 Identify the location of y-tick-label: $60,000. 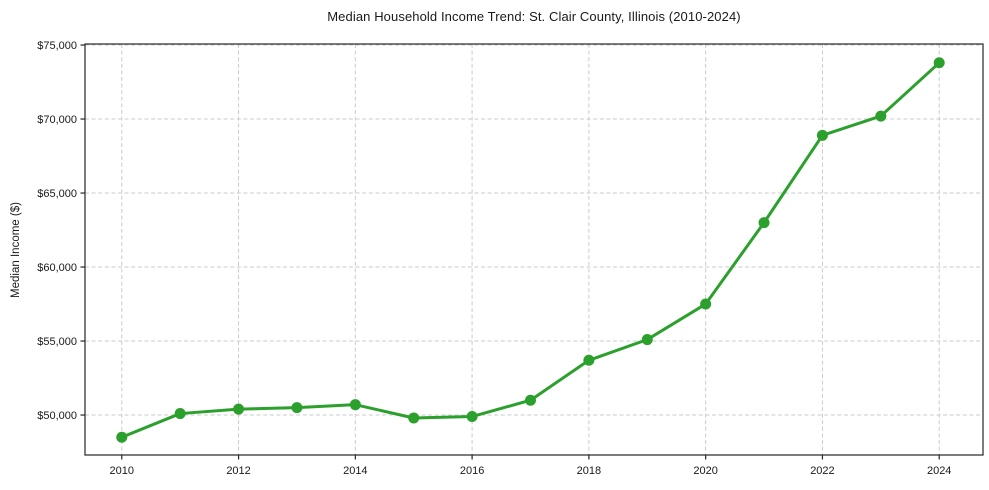
(57, 268).